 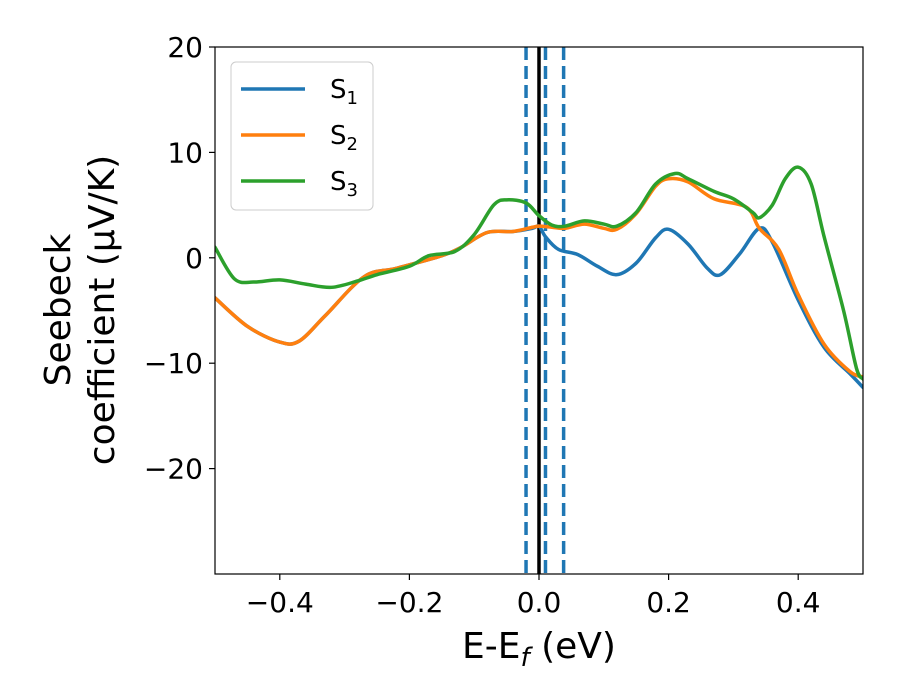 What do you see at coordinates (58, 309) in the screenshot?
I see `y-axis-label-line1: Seebeck` at bounding box center [58, 309].